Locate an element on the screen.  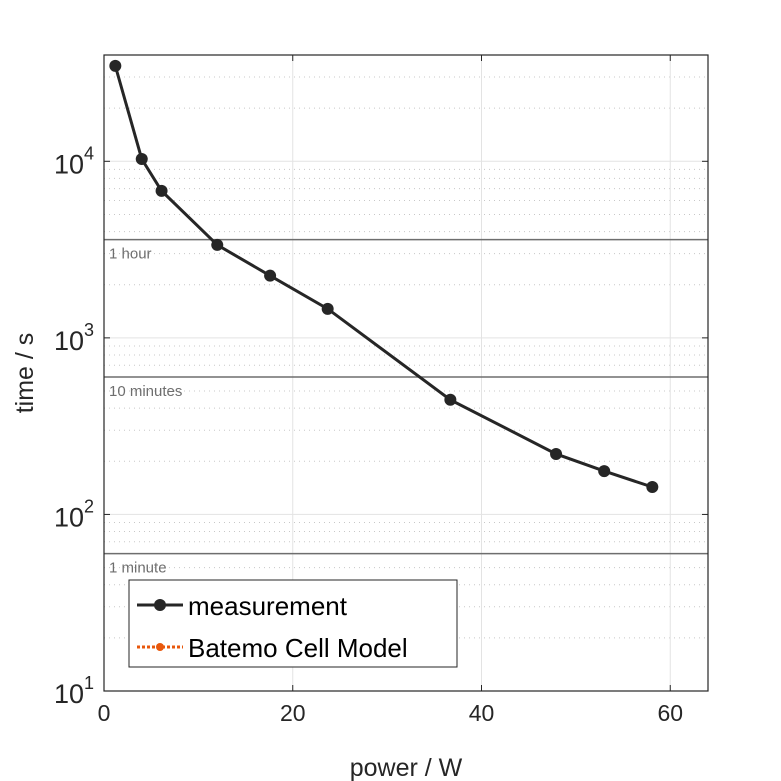
legend-box is located at coordinates (293, 623).